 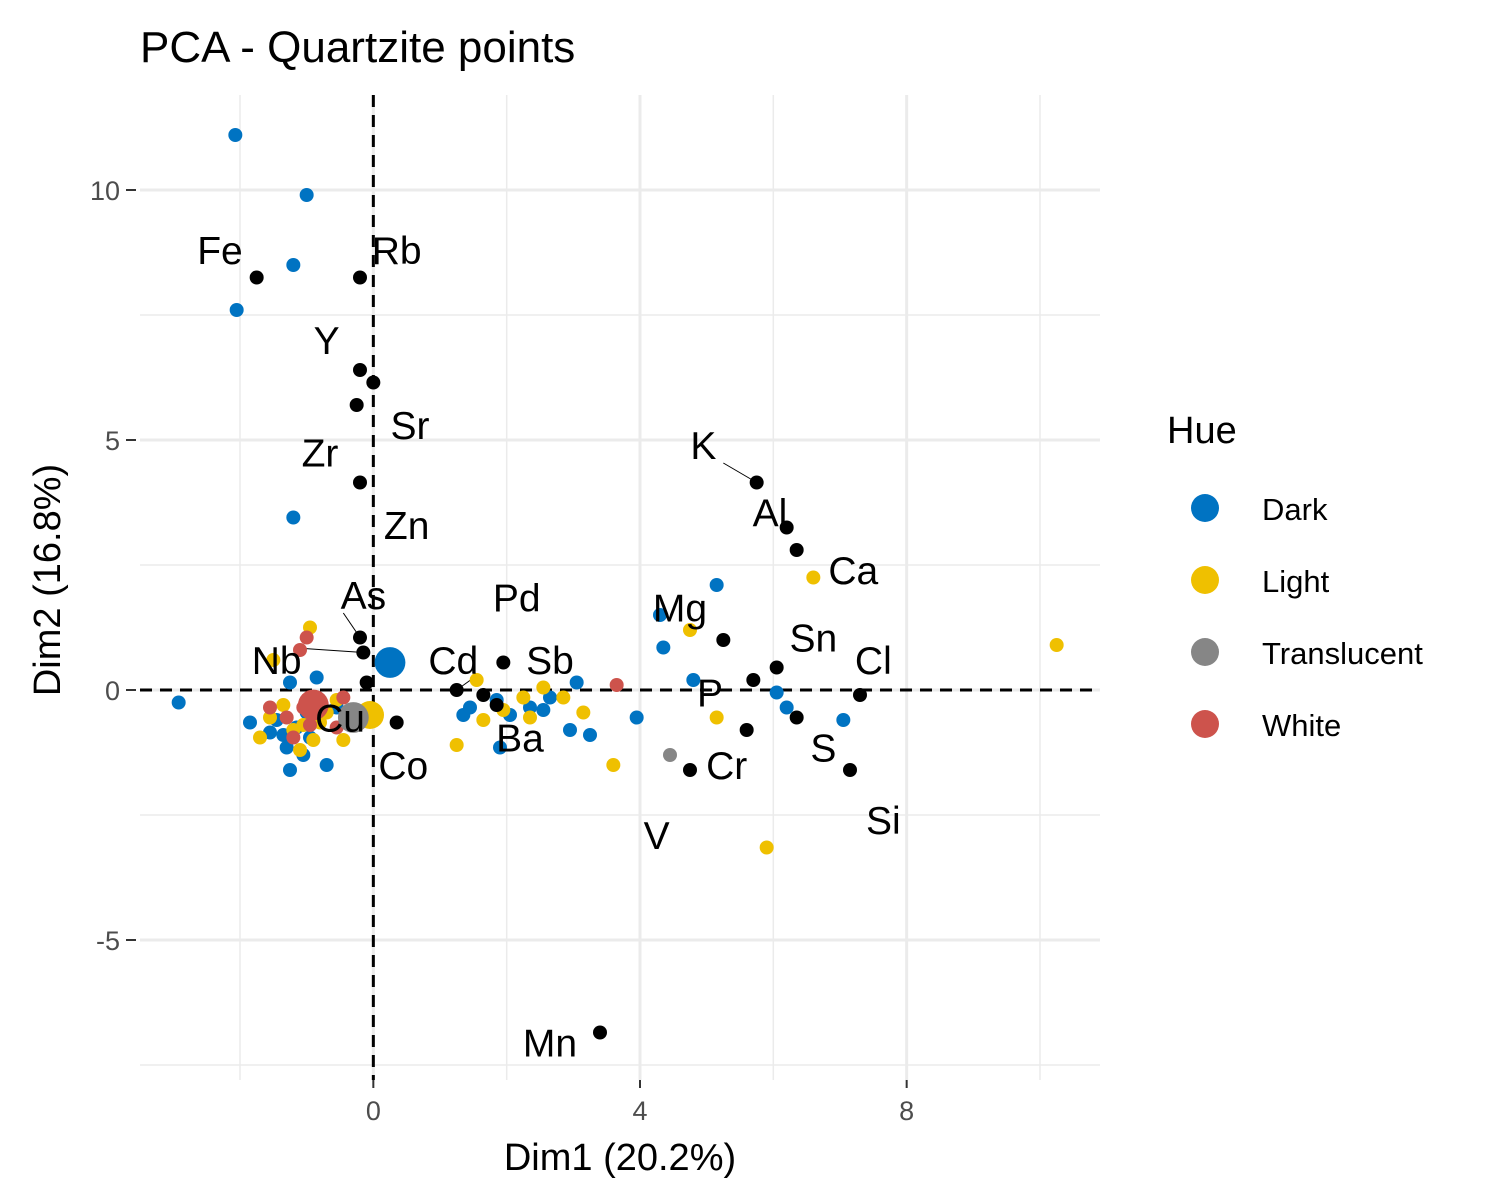 What do you see at coordinates (550, 661) in the screenshot?
I see `variable-label: Sb` at bounding box center [550, 661].